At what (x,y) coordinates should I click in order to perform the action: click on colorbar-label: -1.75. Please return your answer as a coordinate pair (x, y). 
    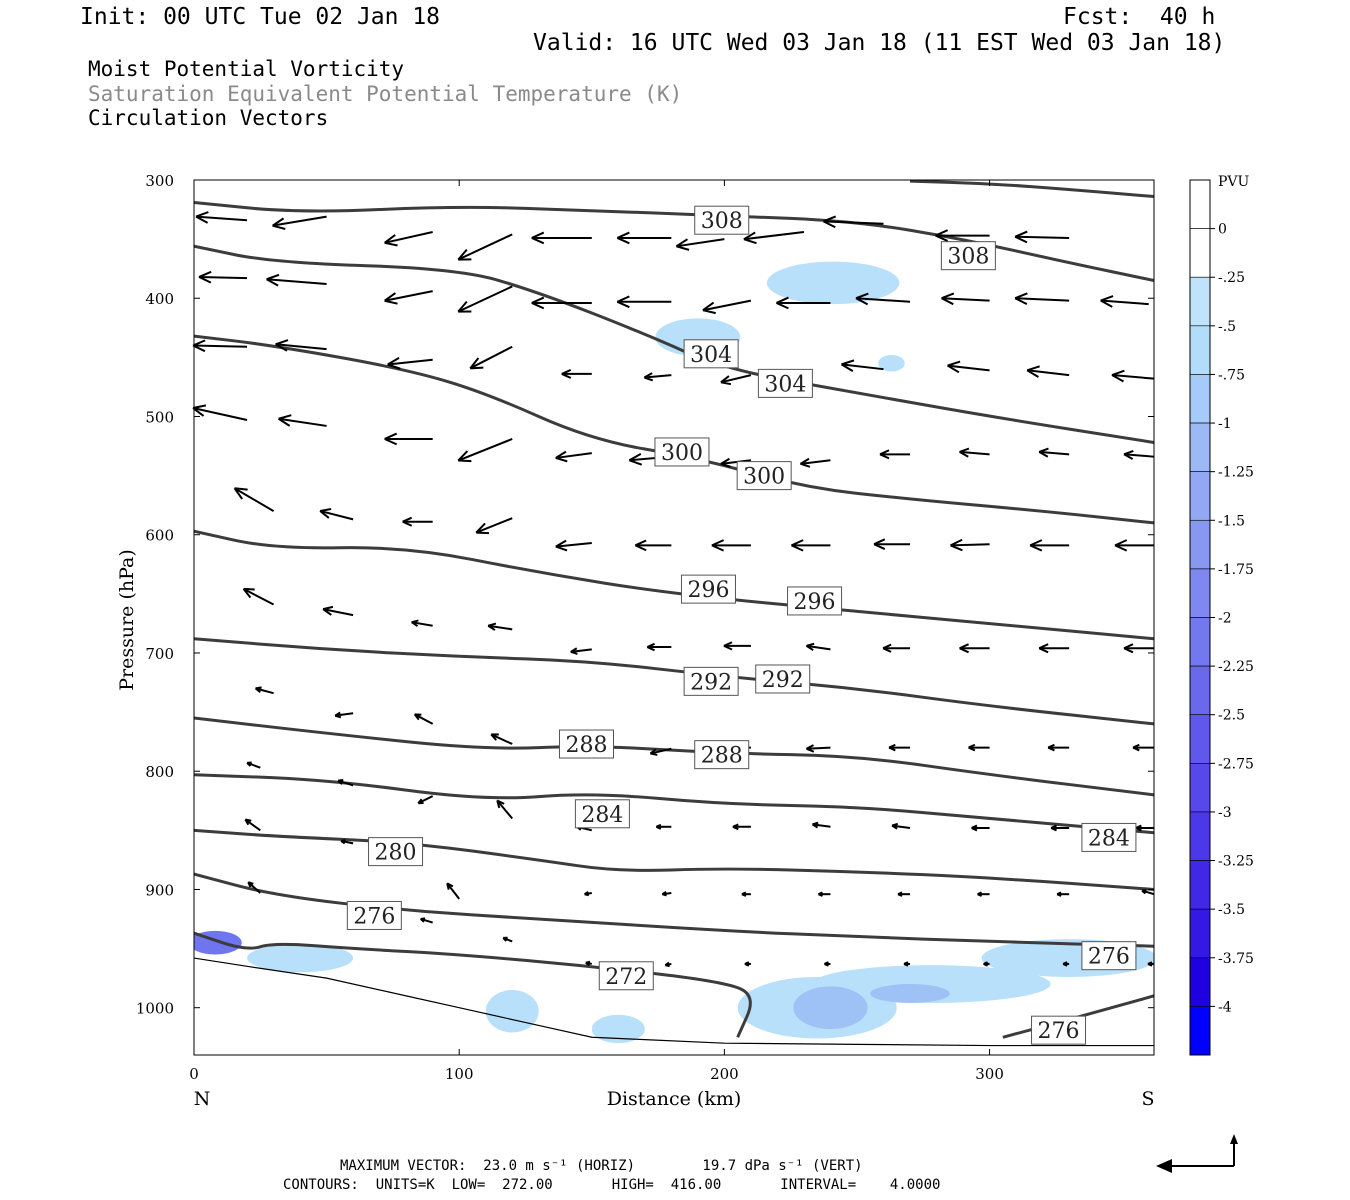
    Looking at the image, I should click on (1236, 570).